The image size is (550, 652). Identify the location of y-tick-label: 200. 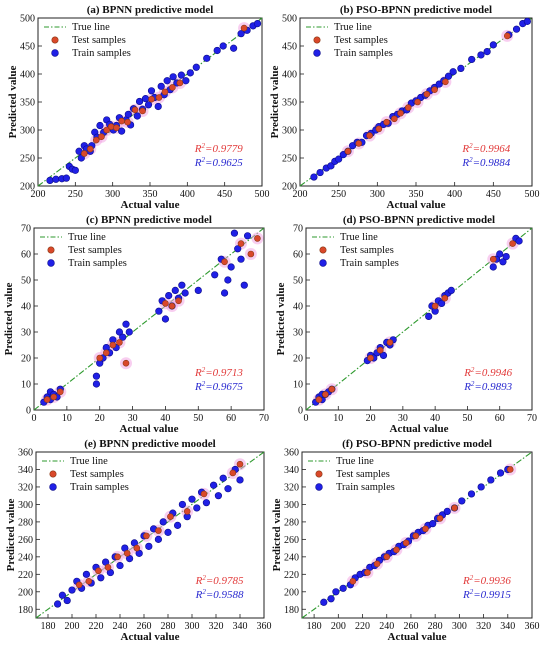
(289, 187).